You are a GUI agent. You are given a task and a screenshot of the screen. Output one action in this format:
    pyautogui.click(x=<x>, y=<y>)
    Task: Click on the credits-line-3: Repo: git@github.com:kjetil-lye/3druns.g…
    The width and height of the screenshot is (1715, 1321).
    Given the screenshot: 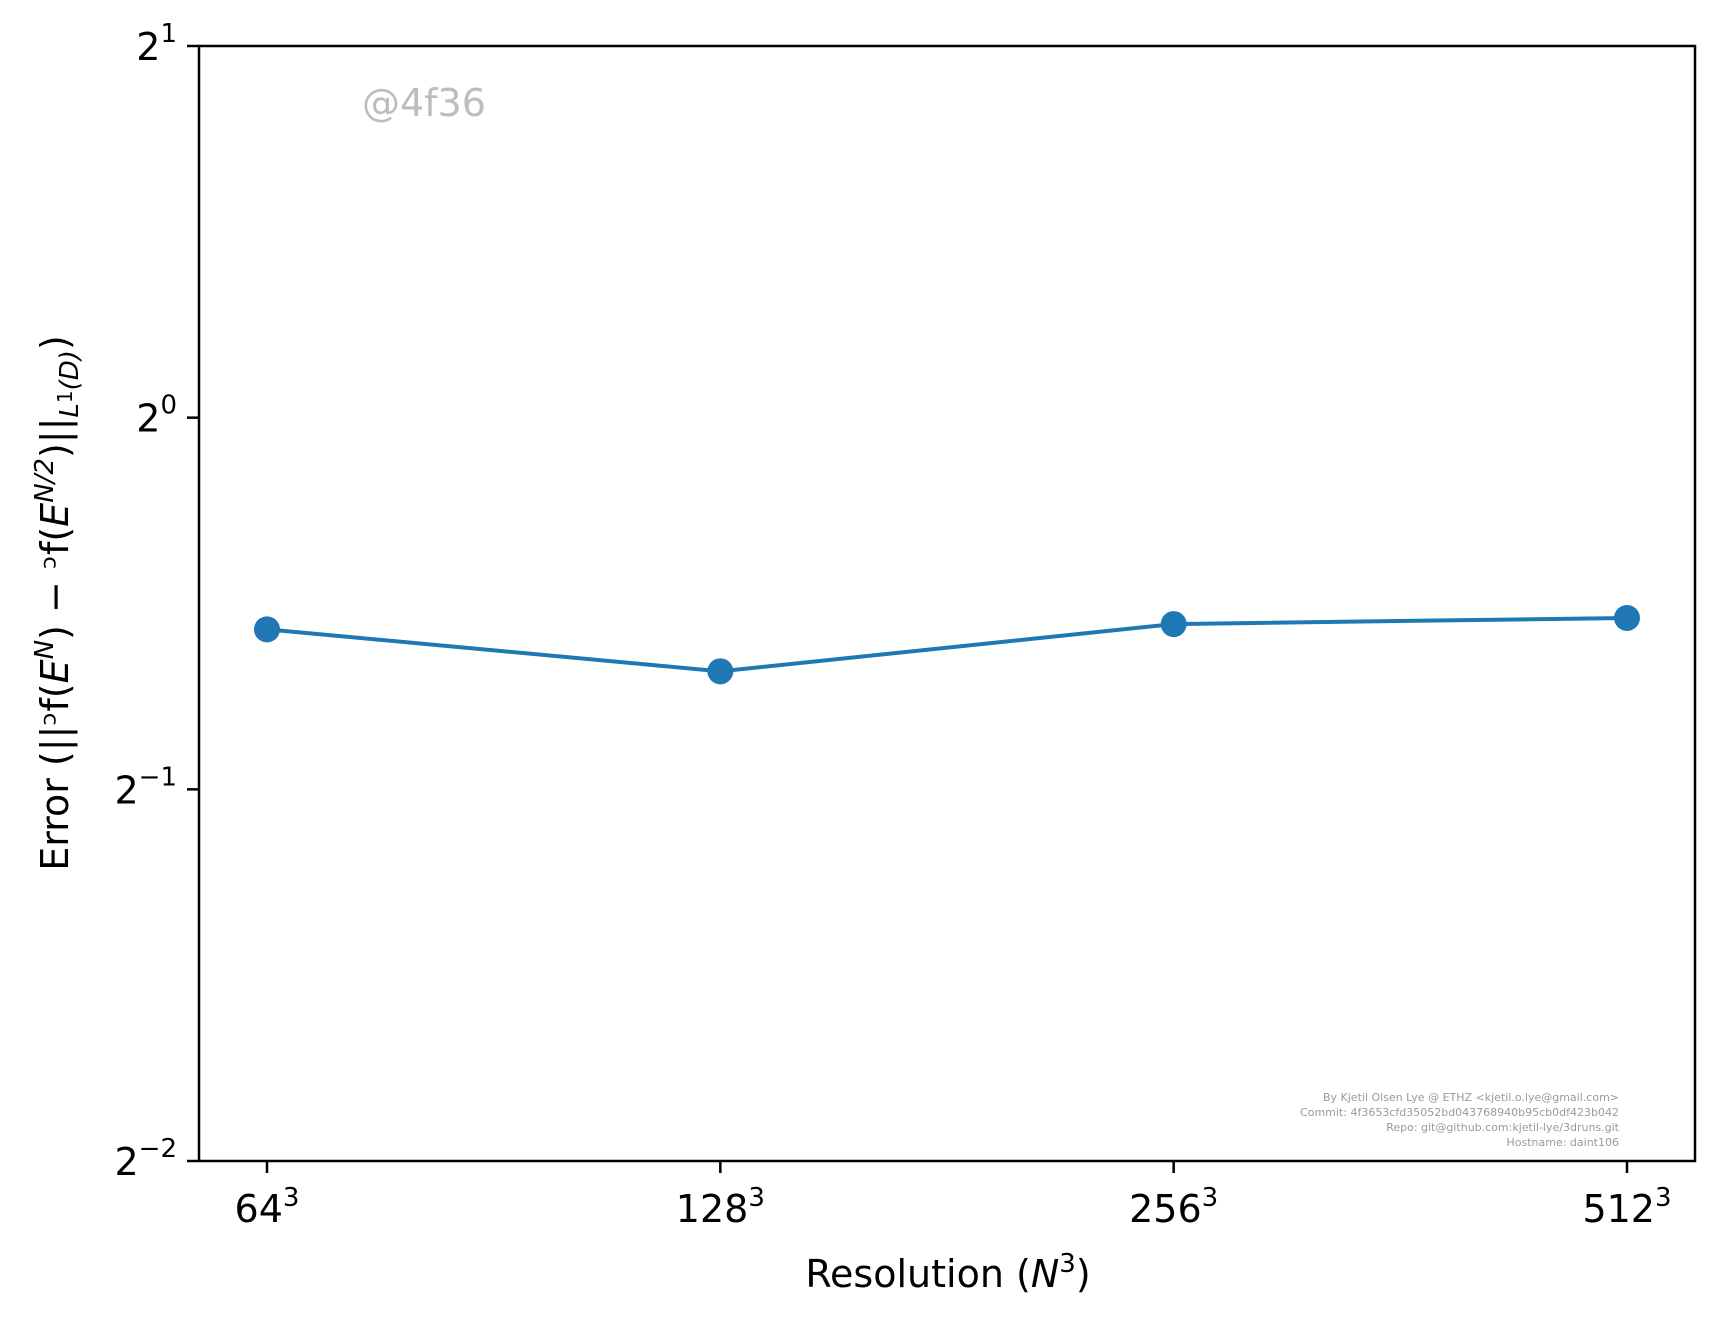 What is the action you would take?
    pyautogui.click(x=1502, y=1127)
    